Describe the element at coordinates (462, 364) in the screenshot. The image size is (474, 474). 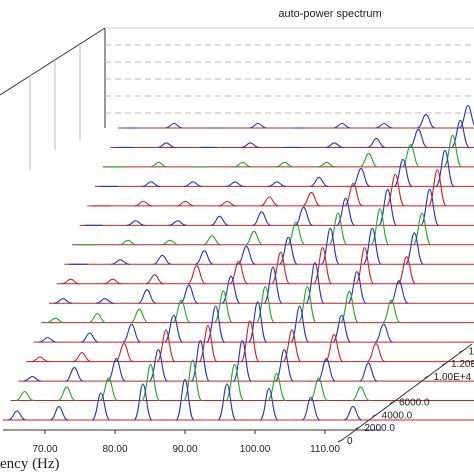
I see `z-tick-label: 1.20E` at that location.